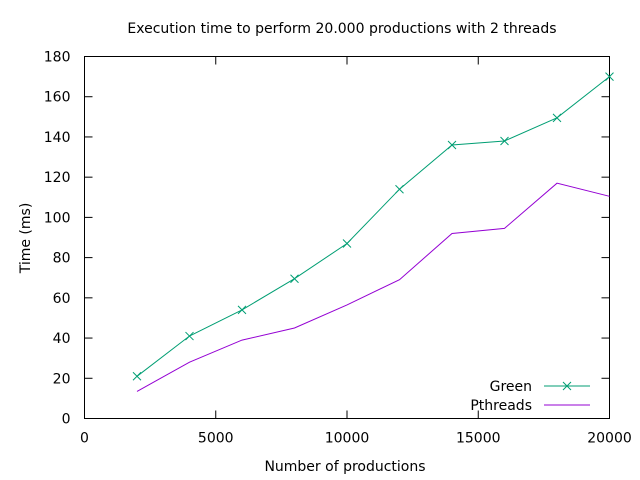 This screenshot has width=640, height=480. What do you see at coordinates (57, 218) in the screenshot?
I see `y-tick-label: 100` at bounding box center [57, 218].